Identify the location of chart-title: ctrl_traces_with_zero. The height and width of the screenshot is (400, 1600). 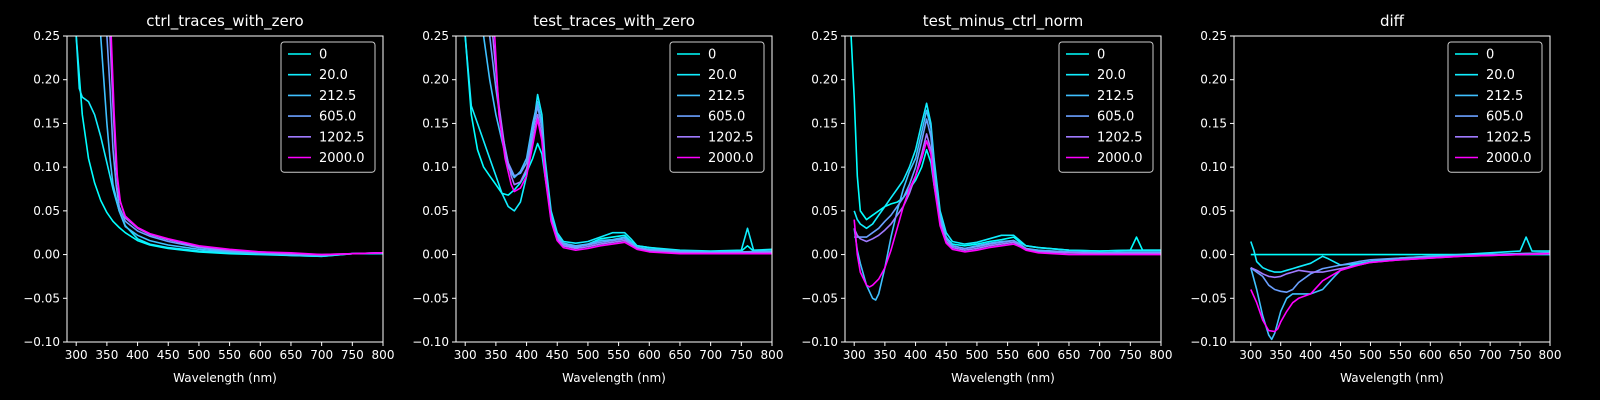
(224, 21).